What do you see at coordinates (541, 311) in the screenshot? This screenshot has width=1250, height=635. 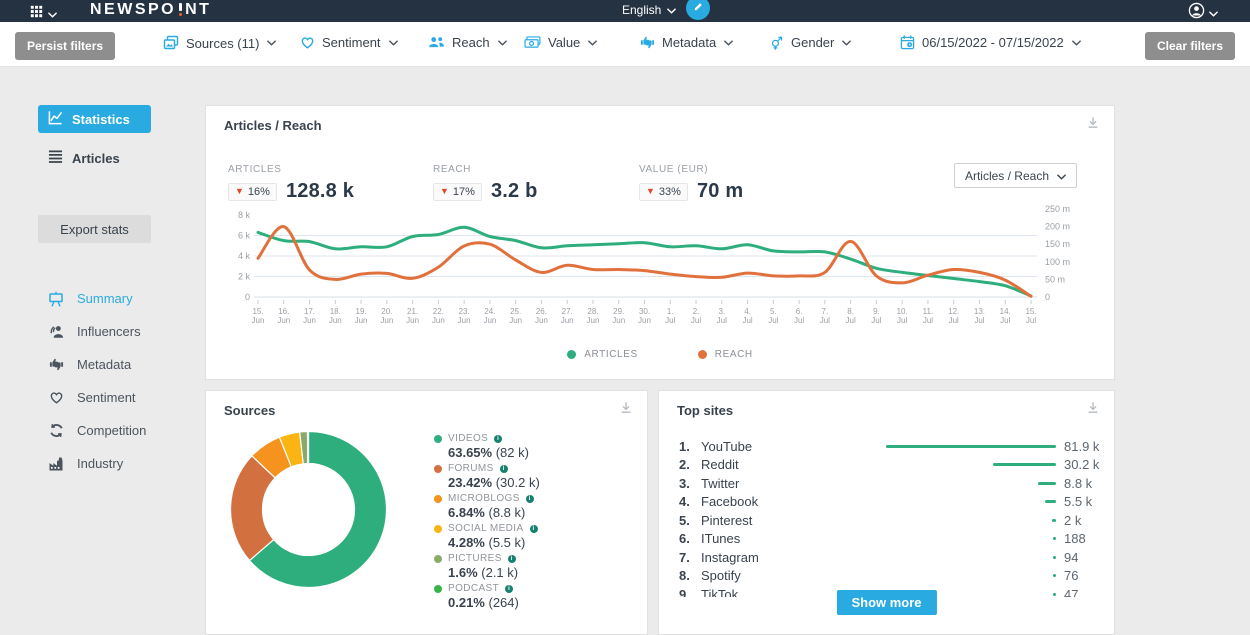 I see `svg-text: 26.` at bounding box center [541, 311].